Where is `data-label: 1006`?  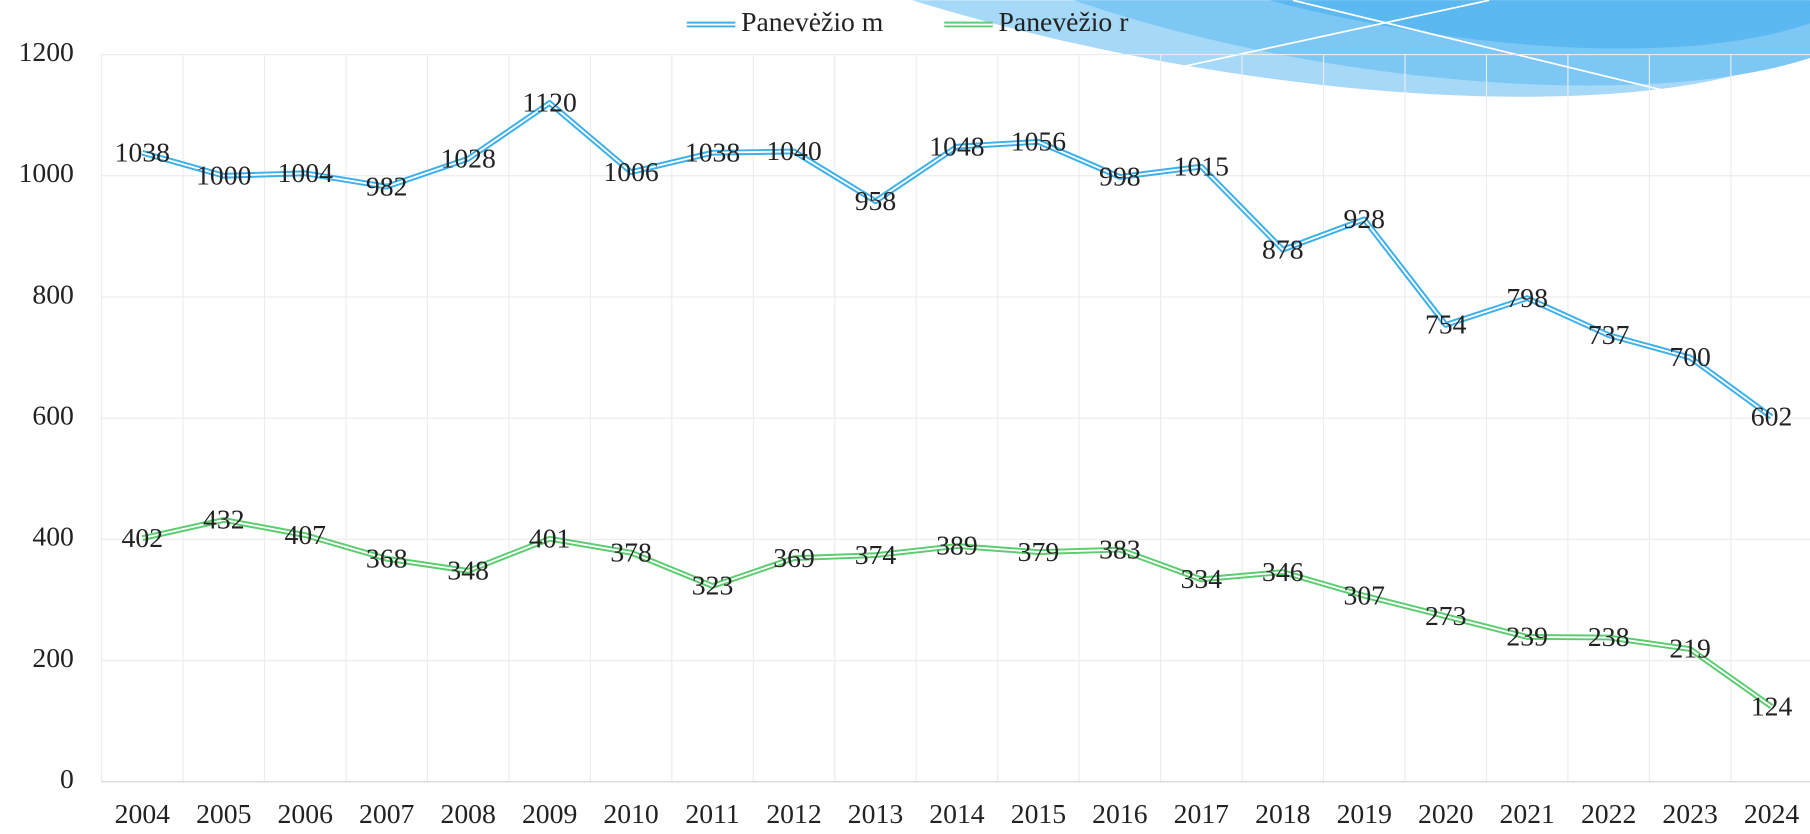 data-label: 1006 is located at coordinates (631, 171).